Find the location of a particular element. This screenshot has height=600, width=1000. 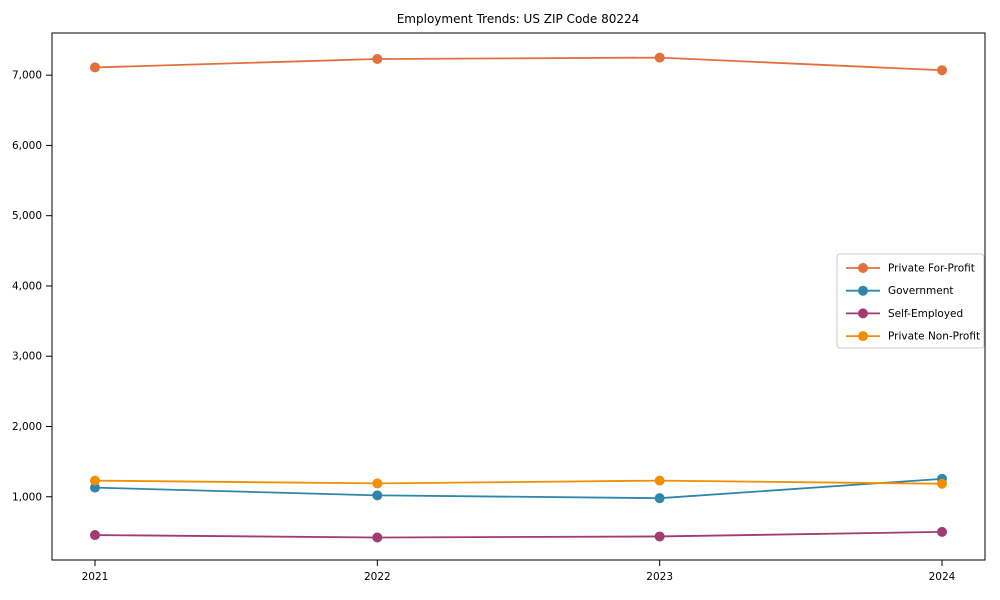

legend-box is located at coordinates (910, 301).